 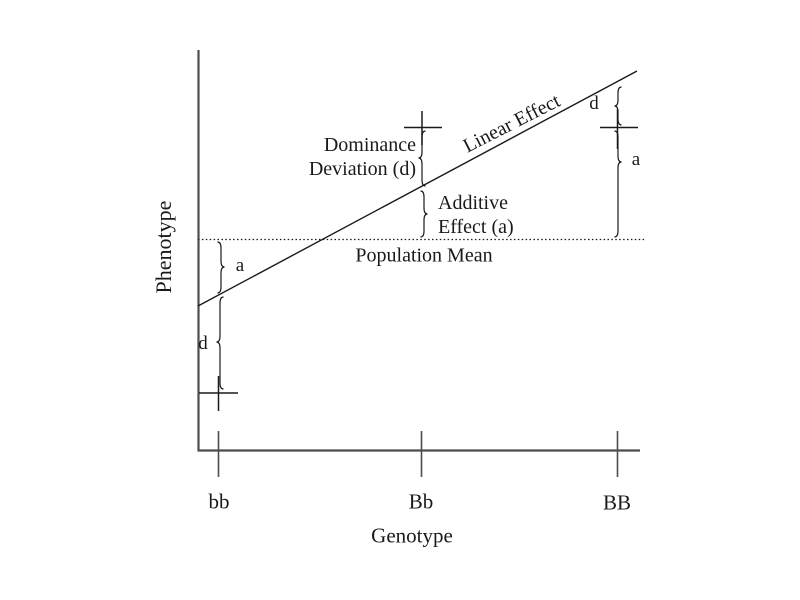 I want to click on x-category-BB: BB, so click(x=617, y=502).